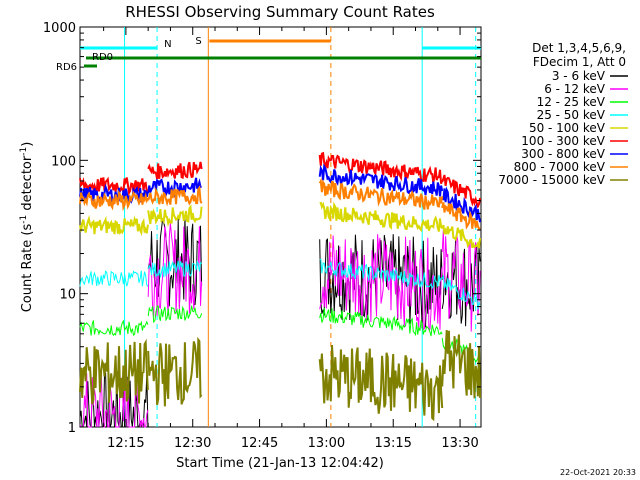 The image size is (640, 480). What do you see at coordinates (102, 57) in the screenshot?
I see `rd0-label: RD0` at bounding box center [102, 57].